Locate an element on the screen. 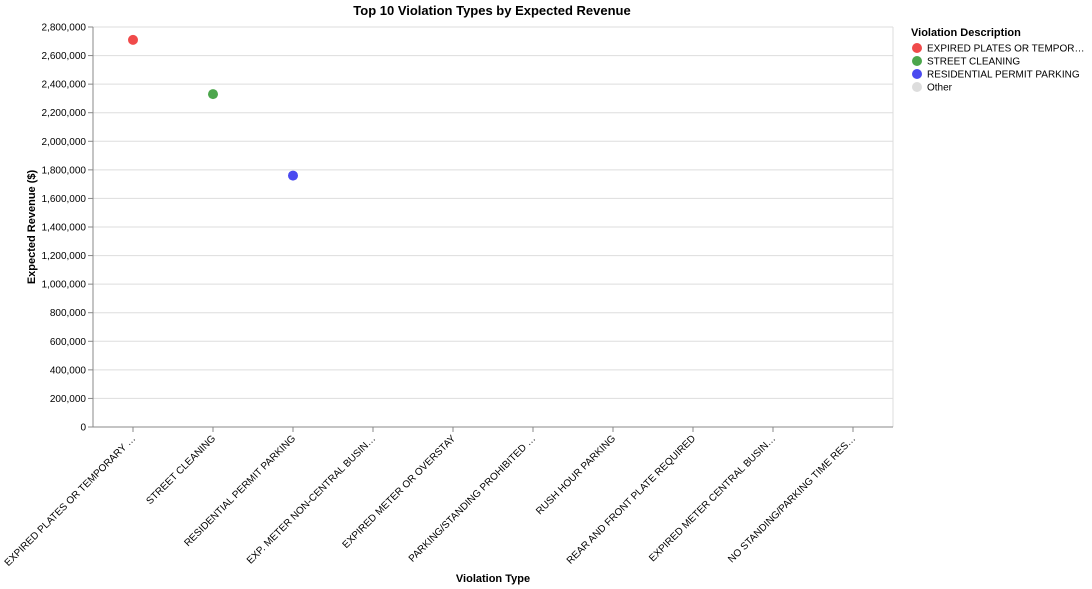 The image size is (1092, 589). y-tick-label: 2,600,000 is located at coordinates (64, 56).